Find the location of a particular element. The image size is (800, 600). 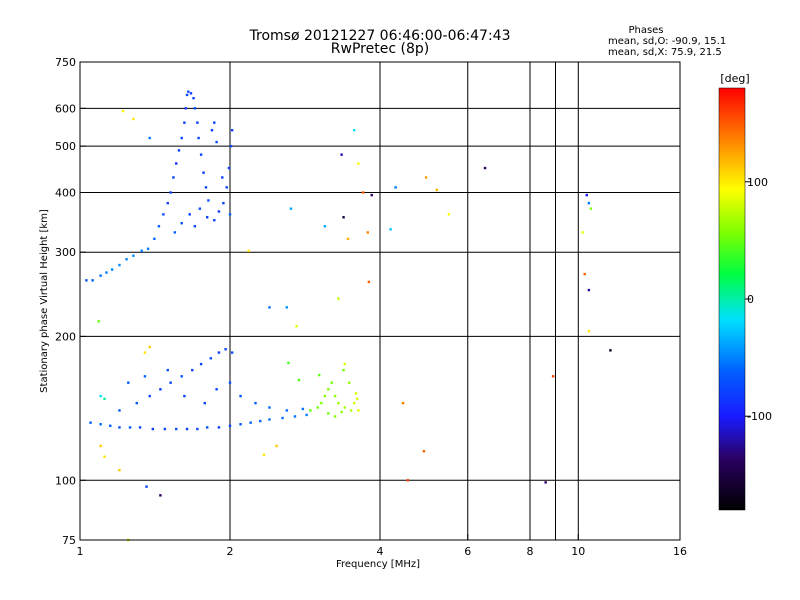

y-tick-label: 100 is located at coordinates (65, 480).